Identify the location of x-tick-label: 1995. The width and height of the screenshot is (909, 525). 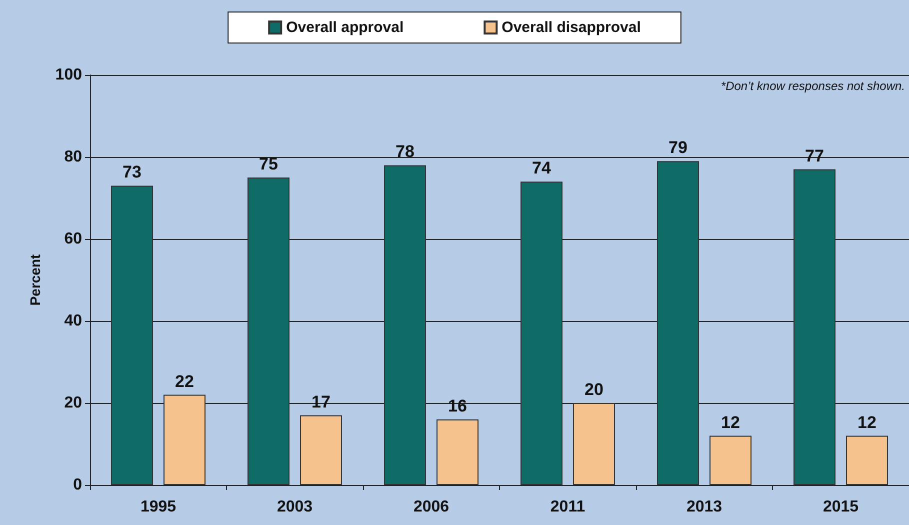
(158, 507).